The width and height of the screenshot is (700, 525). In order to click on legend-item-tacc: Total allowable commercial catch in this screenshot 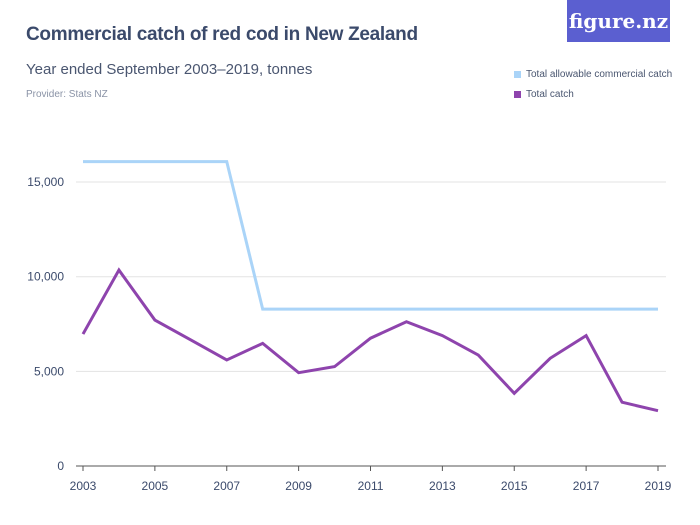, I will do `click(593, 74)`.